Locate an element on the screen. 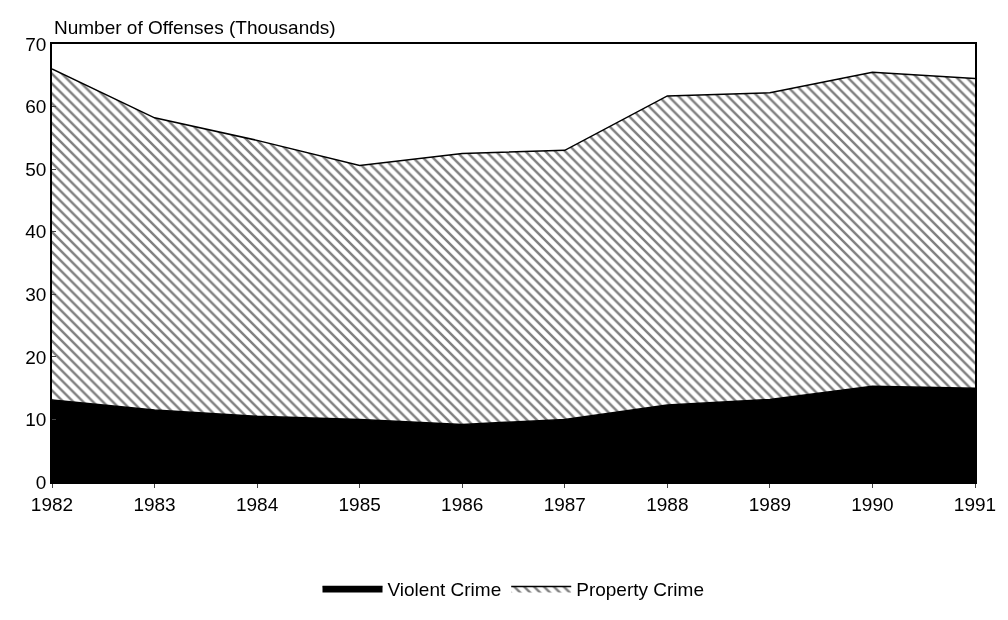  y-tick-label: 60 is located at coordinates (36, 107).